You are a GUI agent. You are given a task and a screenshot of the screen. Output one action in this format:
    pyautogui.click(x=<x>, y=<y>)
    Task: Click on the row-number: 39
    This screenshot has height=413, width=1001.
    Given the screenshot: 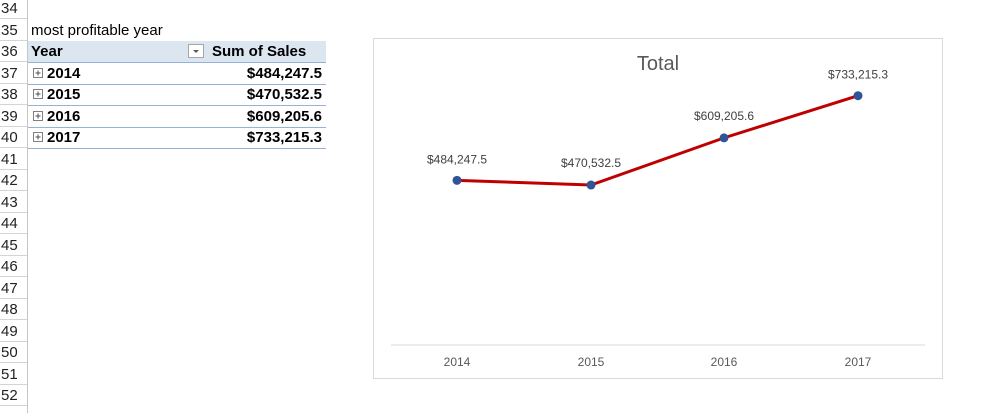 What is the action you would take?
    pyautogui.click(x=13, y=116)
    